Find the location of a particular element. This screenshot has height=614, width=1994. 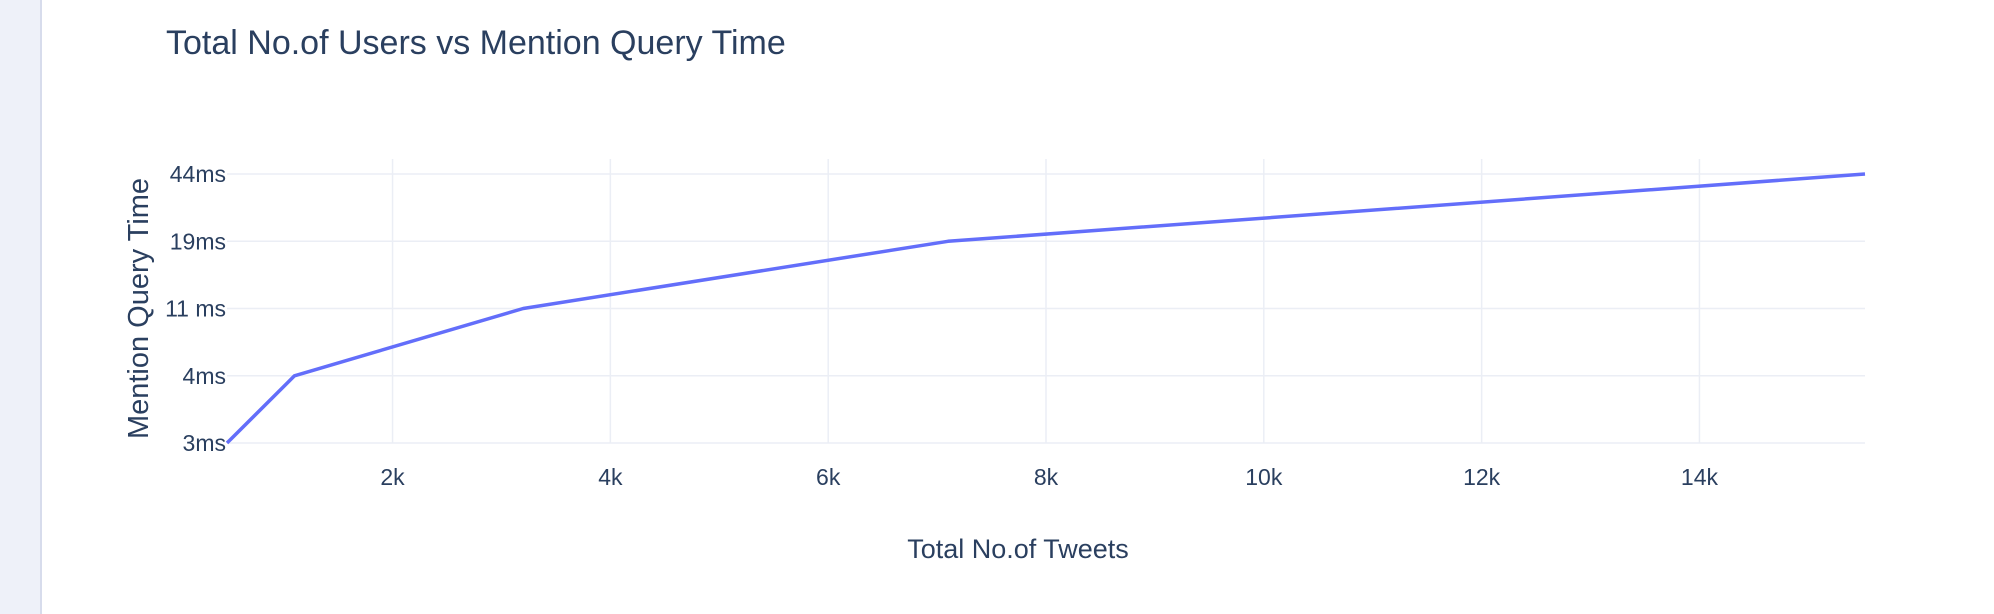

y-tick-label: 3ms is located at coordinates (204, 443).